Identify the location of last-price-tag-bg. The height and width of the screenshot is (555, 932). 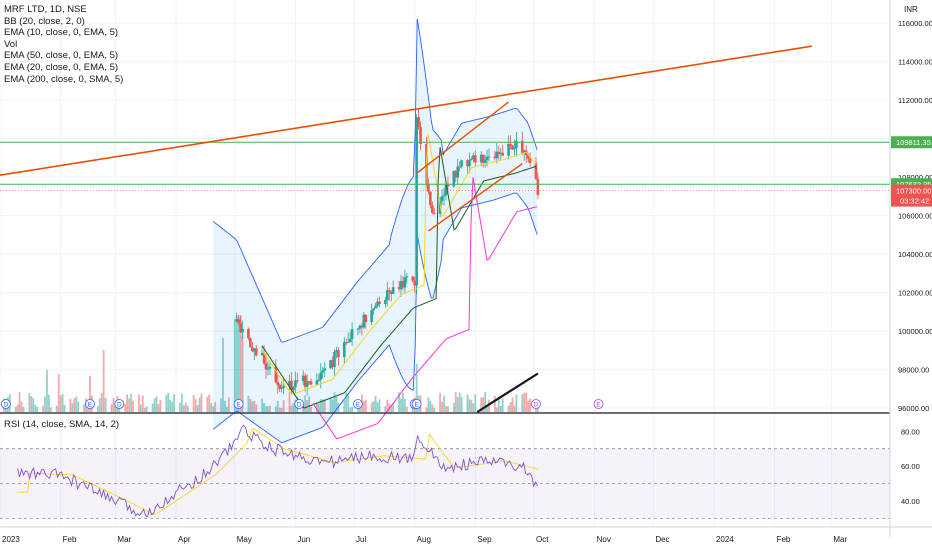
(911, 195).